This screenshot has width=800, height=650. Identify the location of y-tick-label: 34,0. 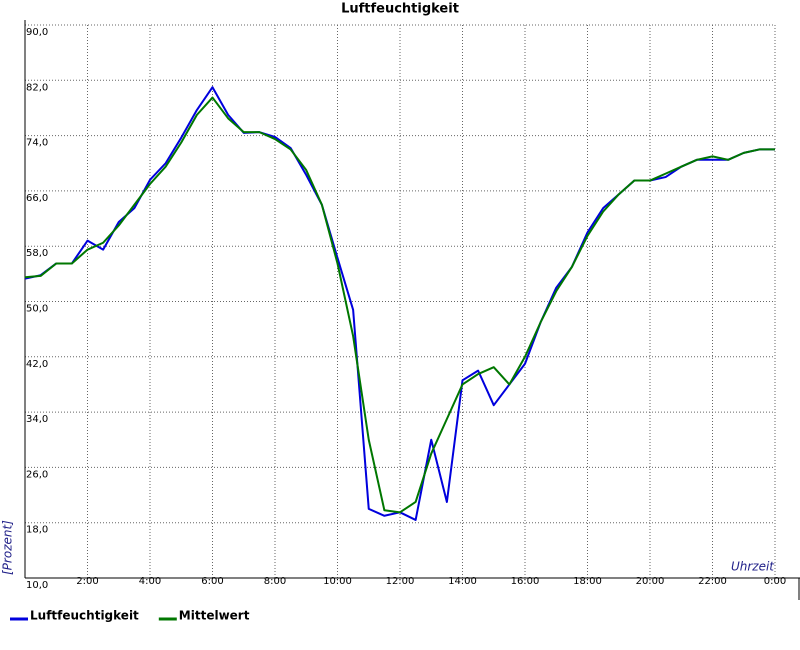
(37, 419).